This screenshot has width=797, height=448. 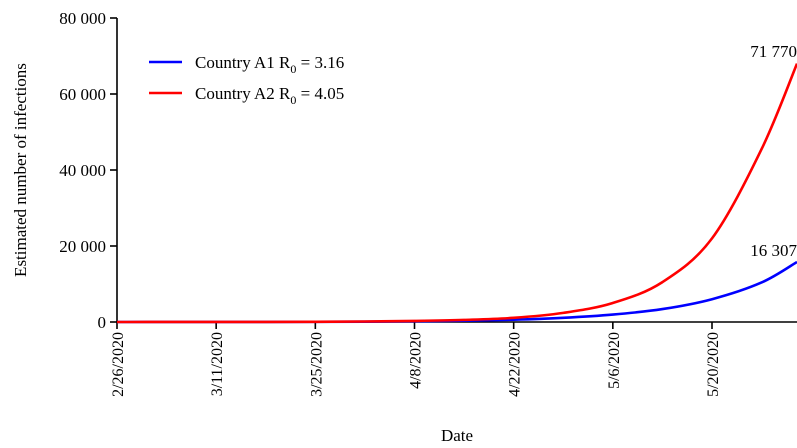 What do you see at coordinates (316, 364) in the screenshot?
I see `x-tick-label: 3/25/2020` at bounding box center [316, 364].